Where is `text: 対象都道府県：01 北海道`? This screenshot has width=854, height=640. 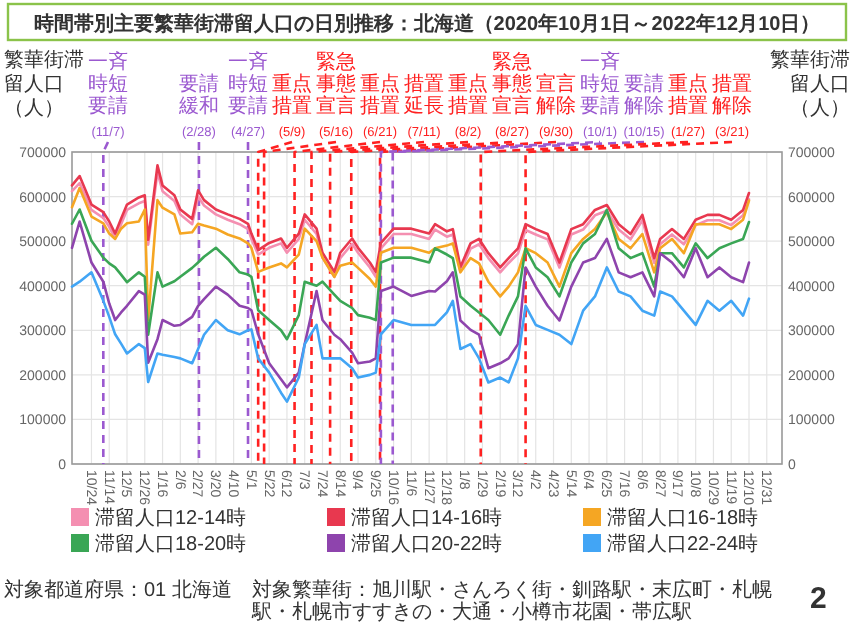 text: 対象都道府県：01 北海道 is located at coordinates (119, 591).